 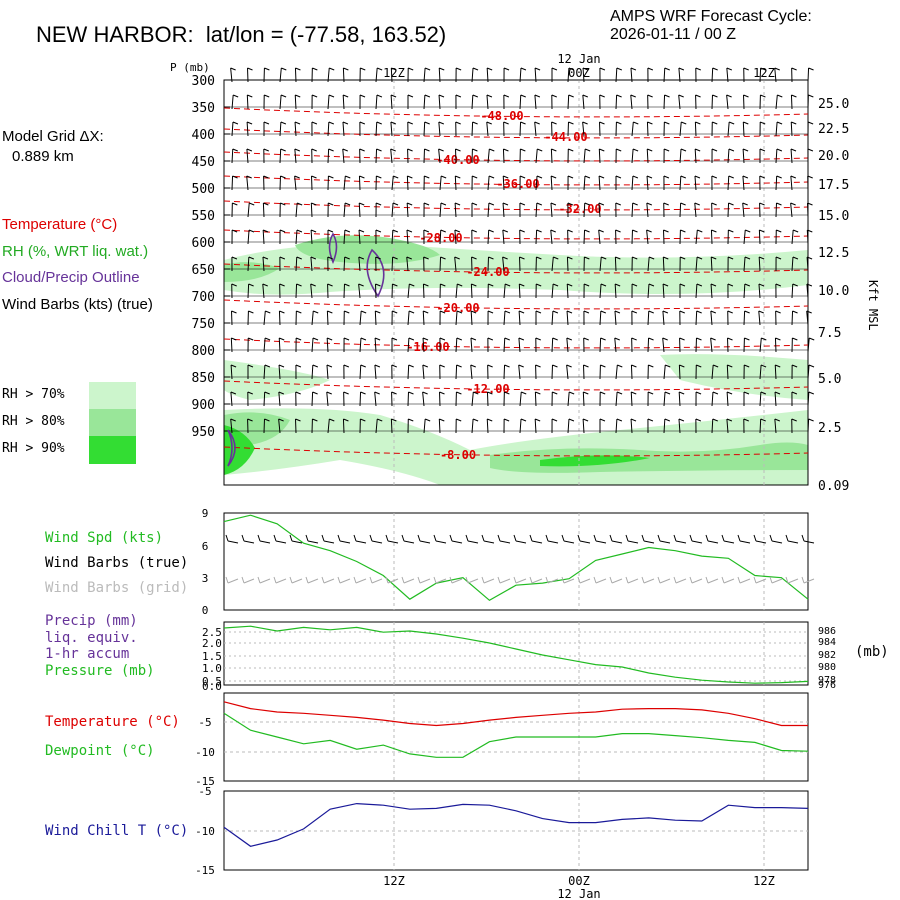 What do you see at coordinates (212, 643) in the screenshot?
I see `precip-tick: 2.0` at bounding box center [212, 643].